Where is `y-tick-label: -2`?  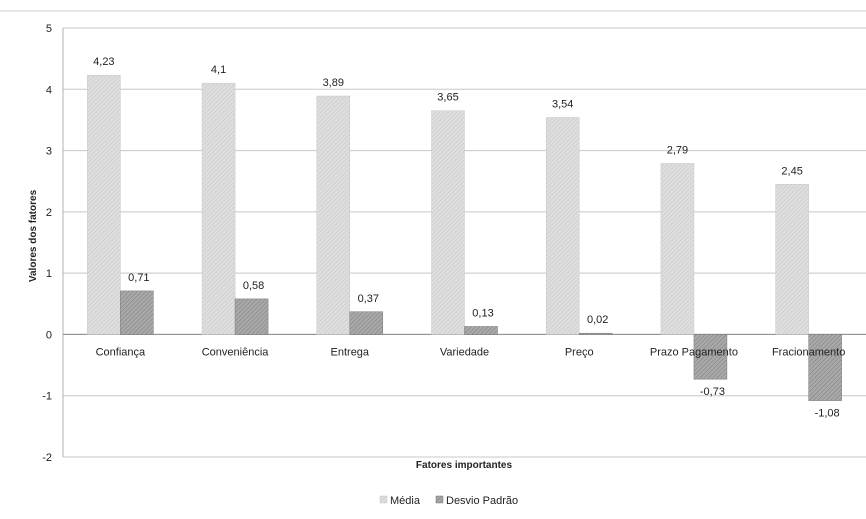
y-tick-label: -2 is located at coordinates (47, 458).